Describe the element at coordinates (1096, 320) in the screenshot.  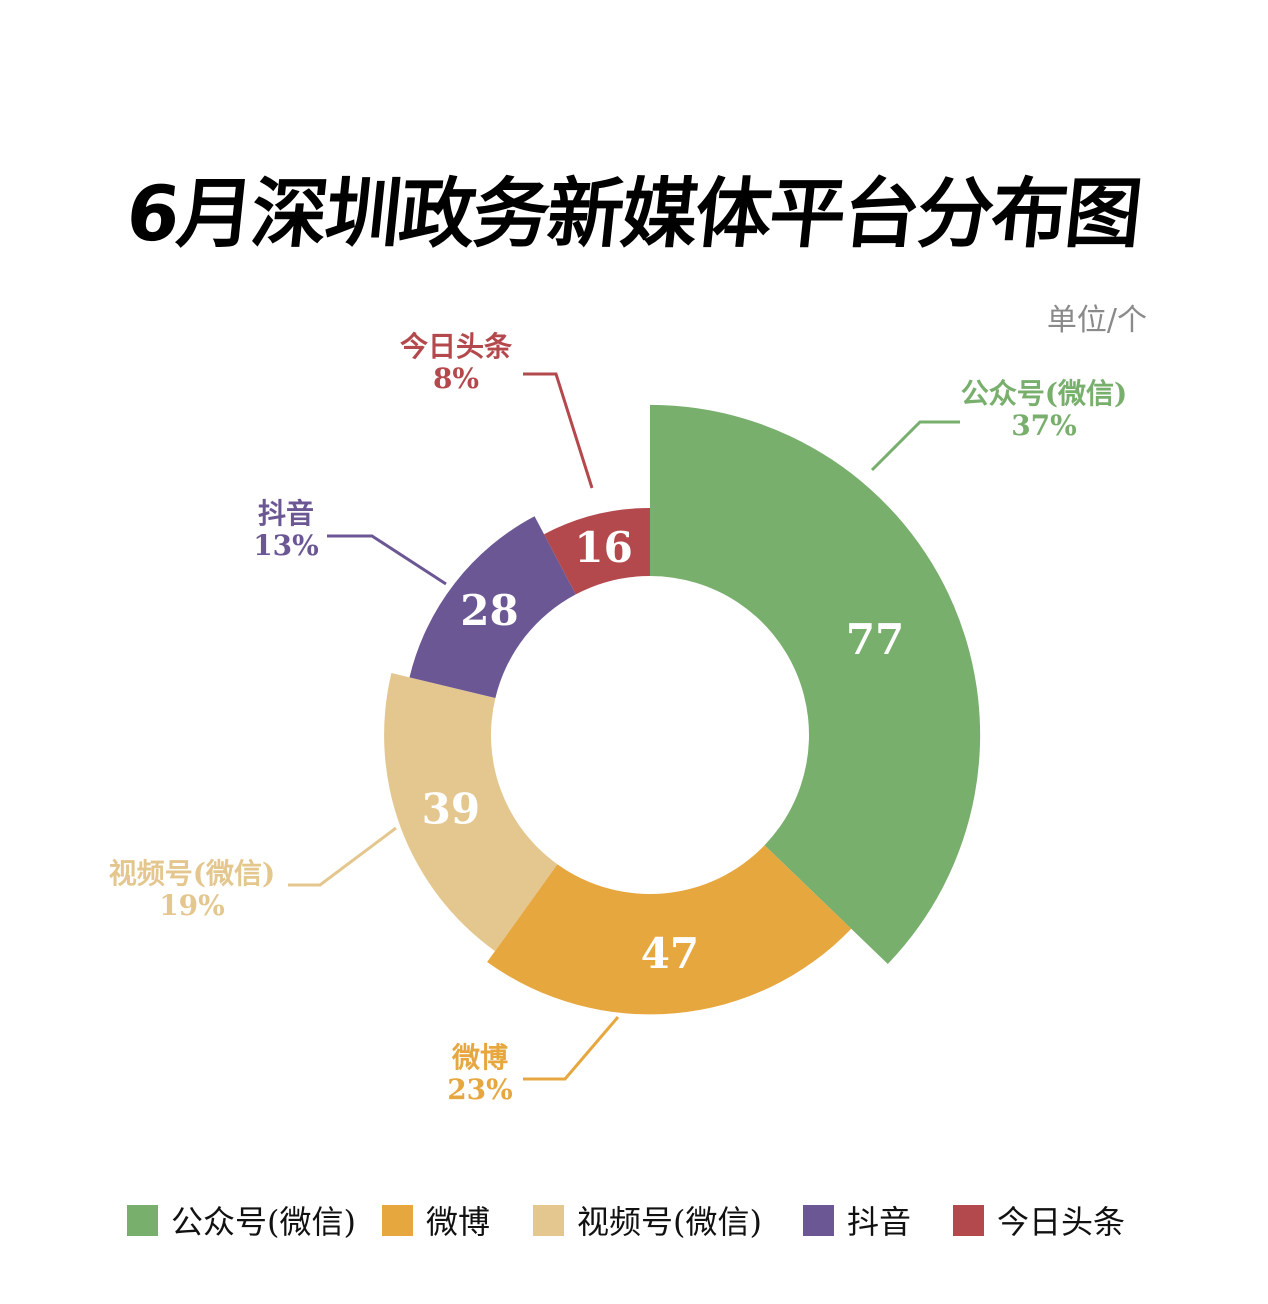
I see `unit-label: 单位/个` at that location.